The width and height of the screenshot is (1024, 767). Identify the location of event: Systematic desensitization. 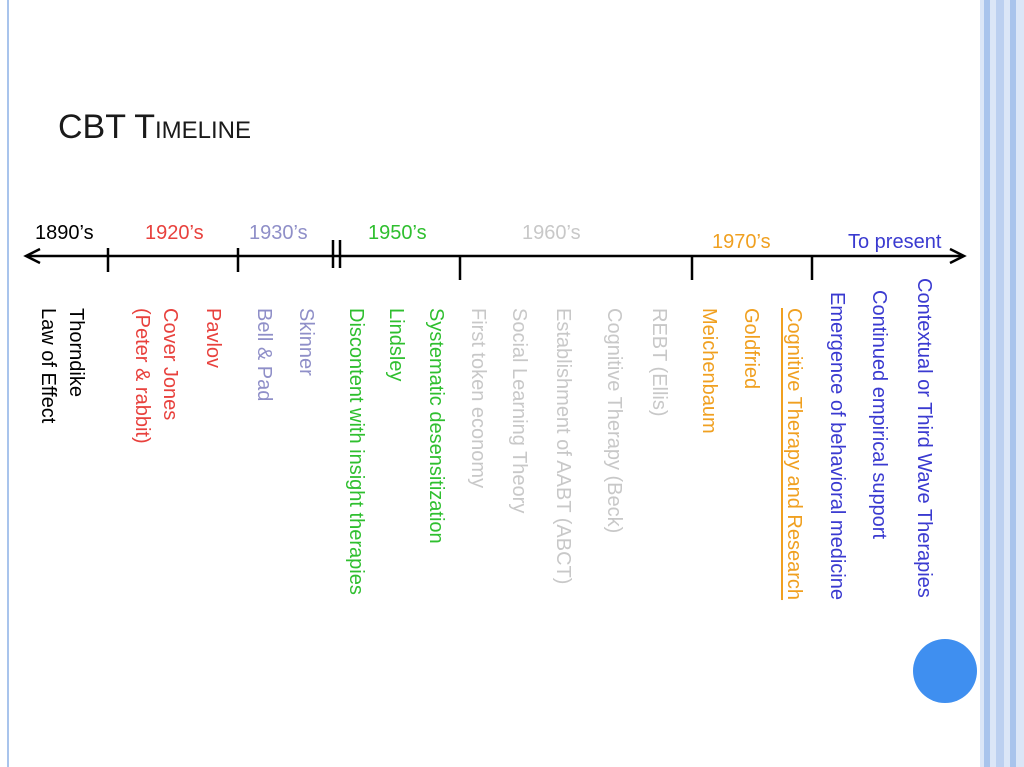
(436, 426).